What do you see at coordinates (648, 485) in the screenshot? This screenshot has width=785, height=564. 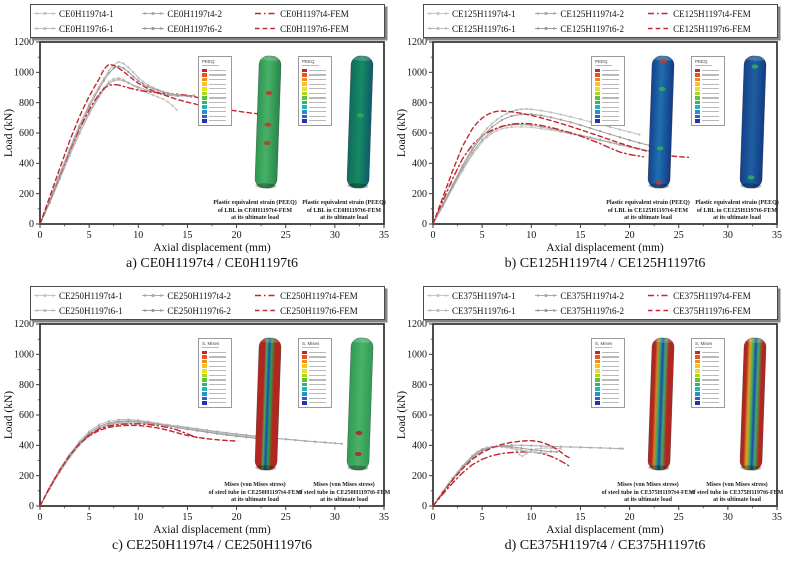 I see `inset-caption-line: Mises (von Mises stress)` at bounding box center [648, 485].